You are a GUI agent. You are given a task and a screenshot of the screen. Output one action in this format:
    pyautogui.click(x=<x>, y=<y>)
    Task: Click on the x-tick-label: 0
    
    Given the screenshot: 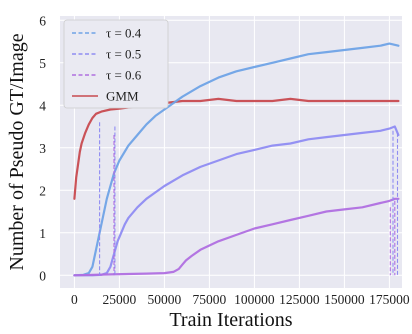 What is the action you would take?
    pyautogui.click(x=74, y=299)
    